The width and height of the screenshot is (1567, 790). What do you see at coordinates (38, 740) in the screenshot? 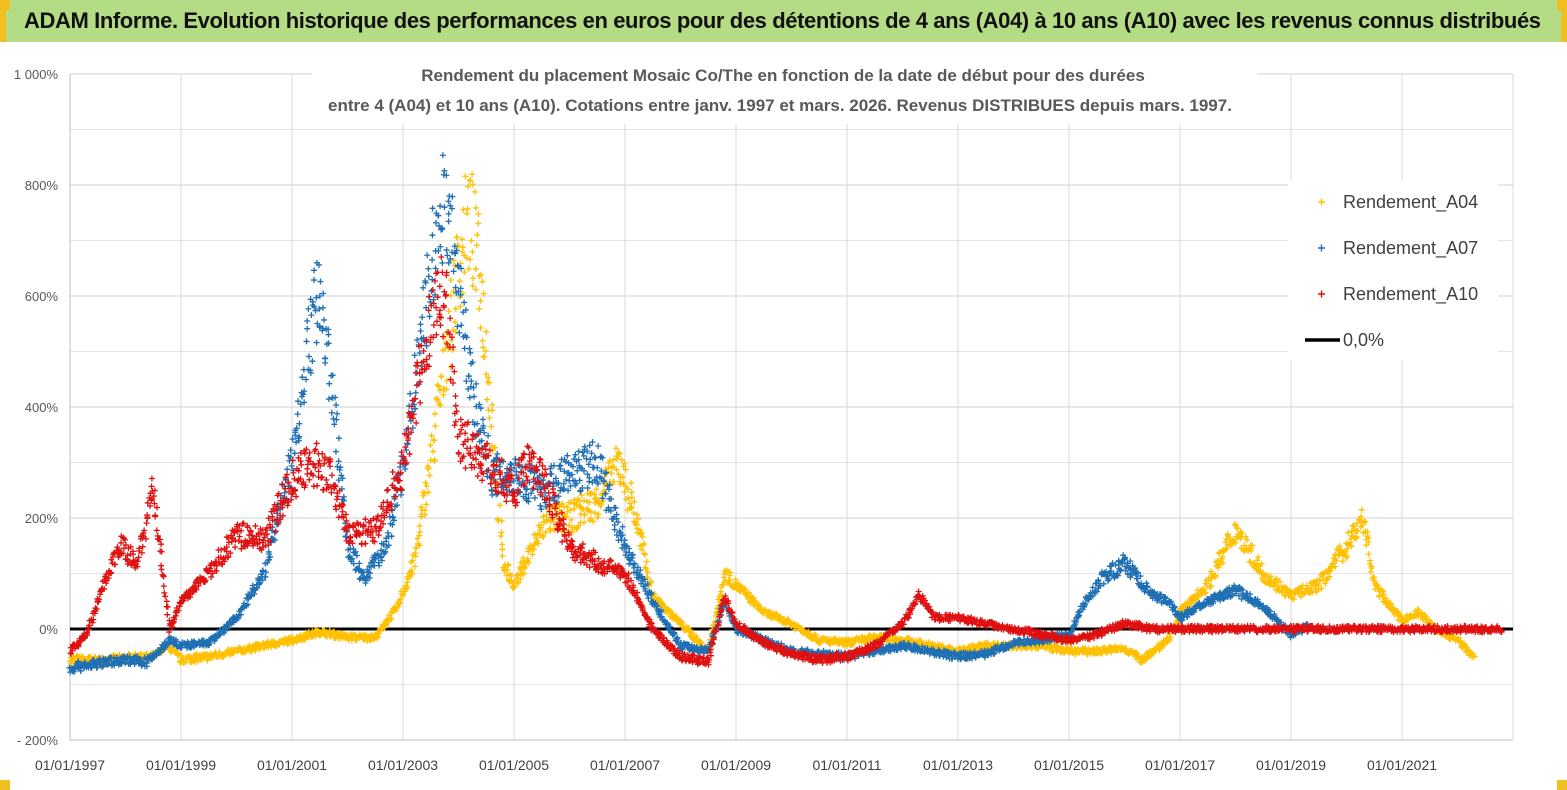
I see `y-tick-label: - 200%` at bounding box center [38, 740].